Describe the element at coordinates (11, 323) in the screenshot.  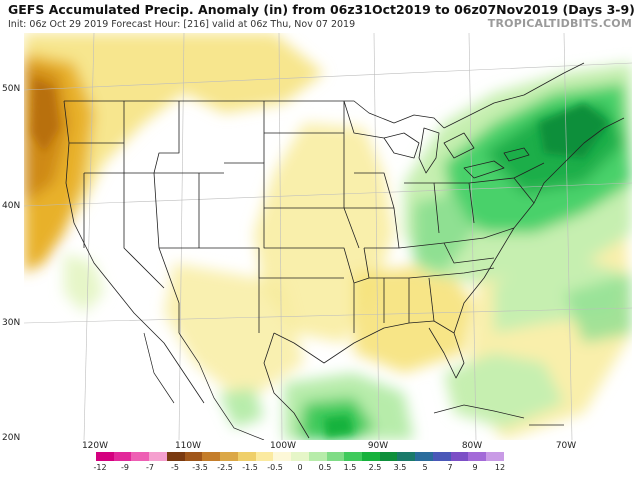
I see `lat-label-30n: 30N` at that location.